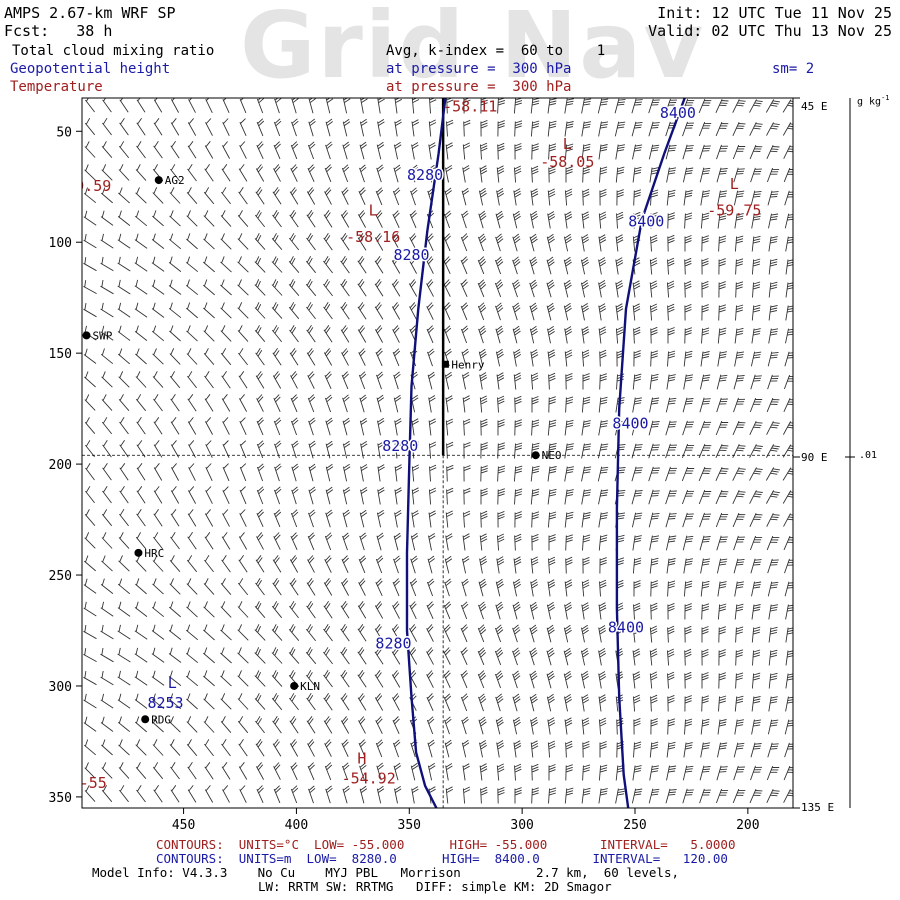 The height and width of the screenshot is (900, 900). What do you see at coordinates (467, 364) in the screenshot?
I see `station-label: Henry` at bounding box center [467, 364].